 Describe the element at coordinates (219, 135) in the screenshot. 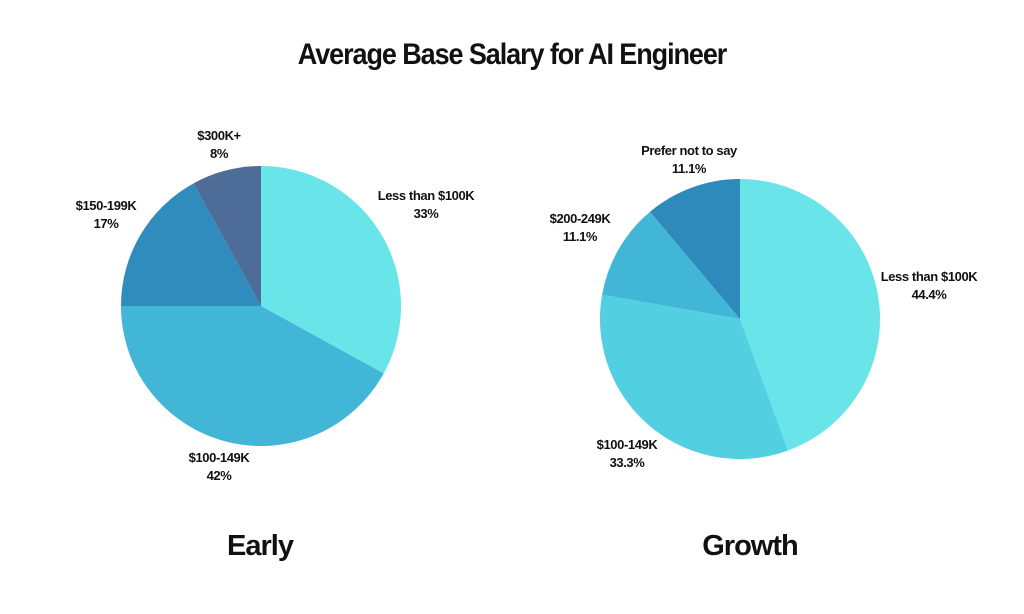

I see `slice-label-name: $300K+` at that location.